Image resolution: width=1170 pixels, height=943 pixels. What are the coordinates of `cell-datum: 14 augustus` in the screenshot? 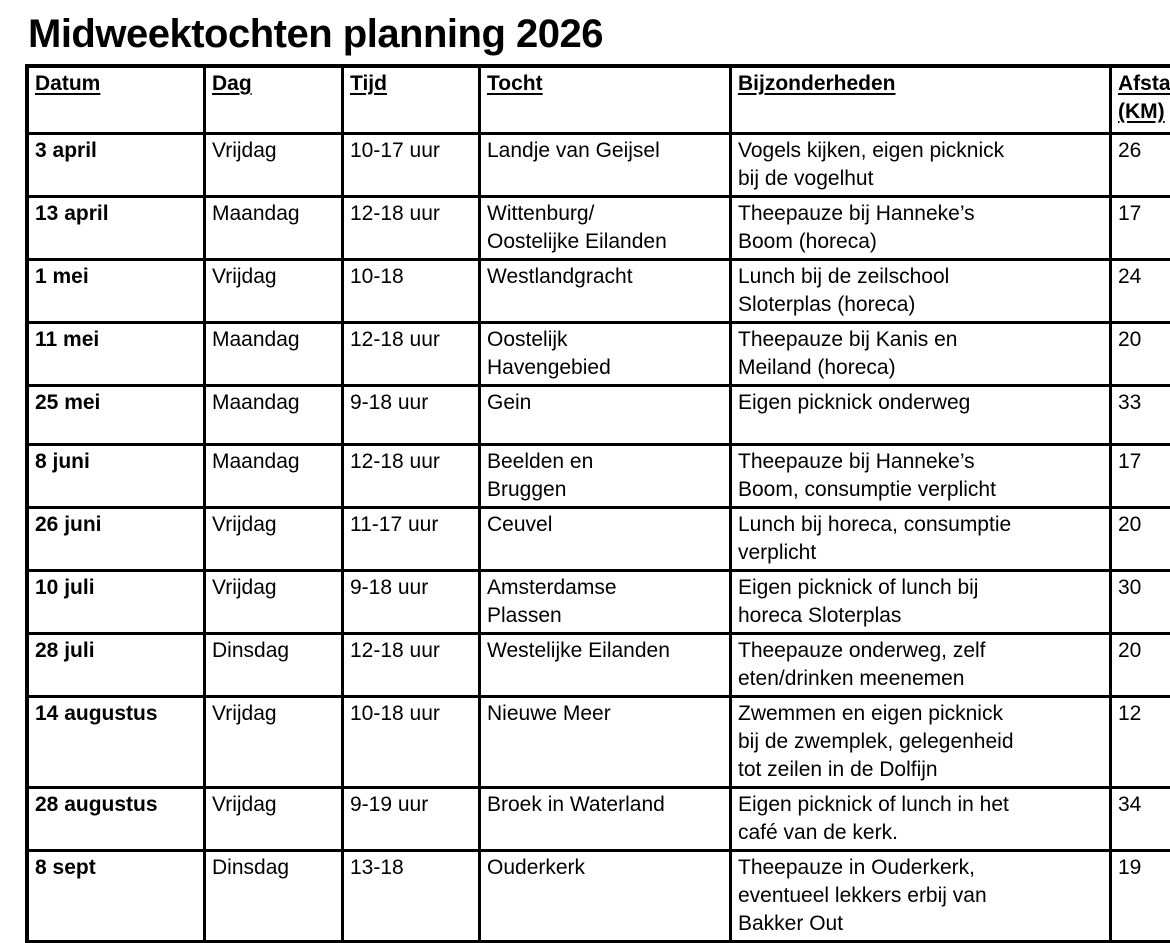 It's located at (115, 742).